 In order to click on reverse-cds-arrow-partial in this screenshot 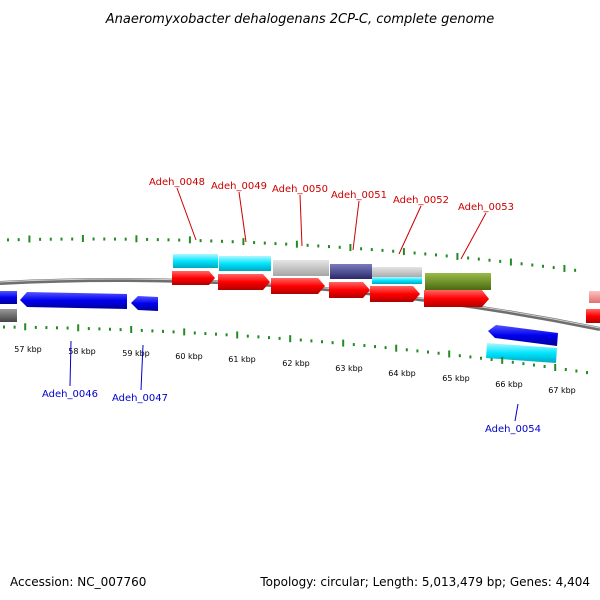, I will do `click(8, 297)`.